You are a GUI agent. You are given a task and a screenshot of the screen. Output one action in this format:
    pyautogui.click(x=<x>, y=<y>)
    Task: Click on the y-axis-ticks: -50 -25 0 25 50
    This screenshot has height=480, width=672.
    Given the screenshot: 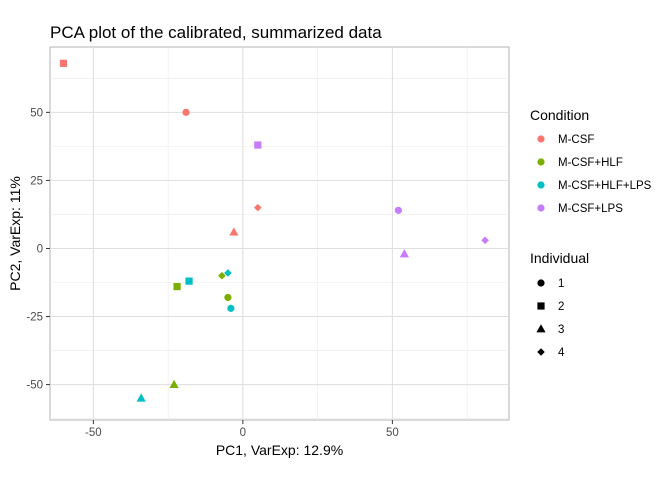 What is the action you would take?
    pyautogui.click(x=38, y=249)
    